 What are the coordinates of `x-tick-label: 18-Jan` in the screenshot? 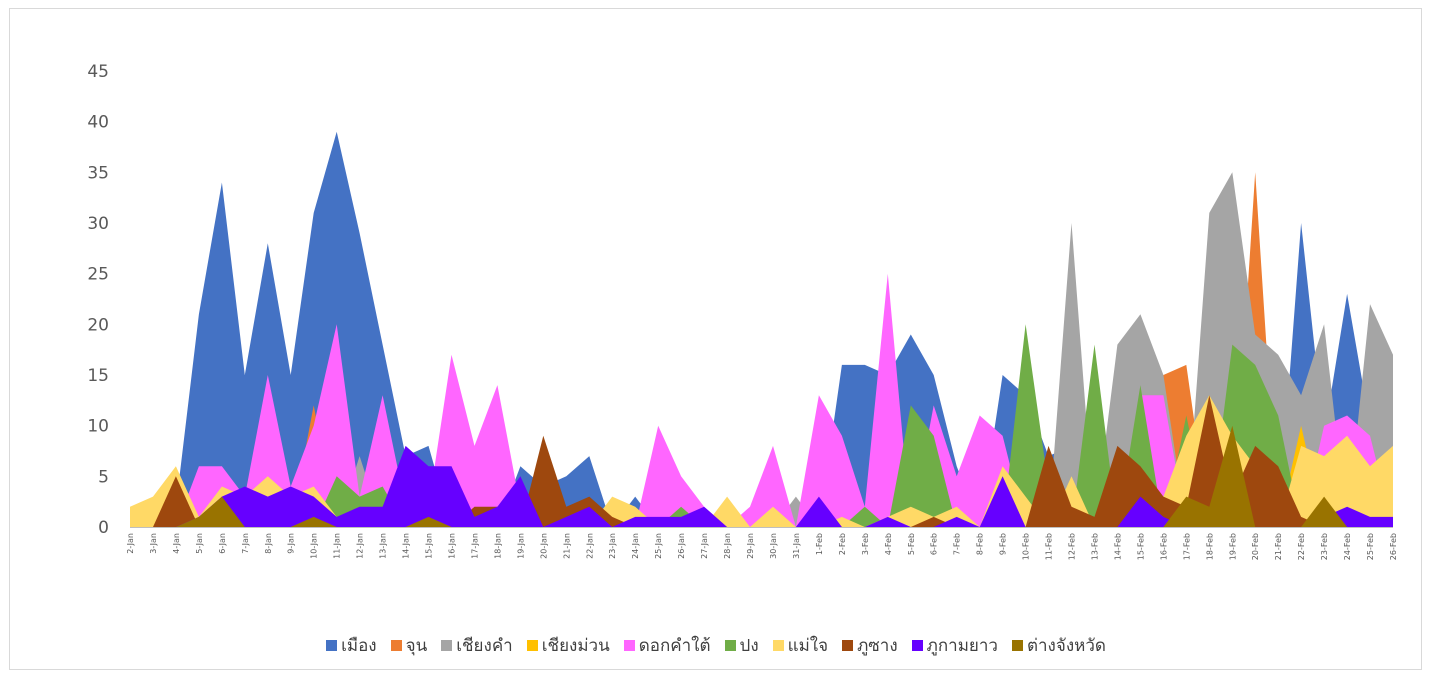 It's located at (497, 546).